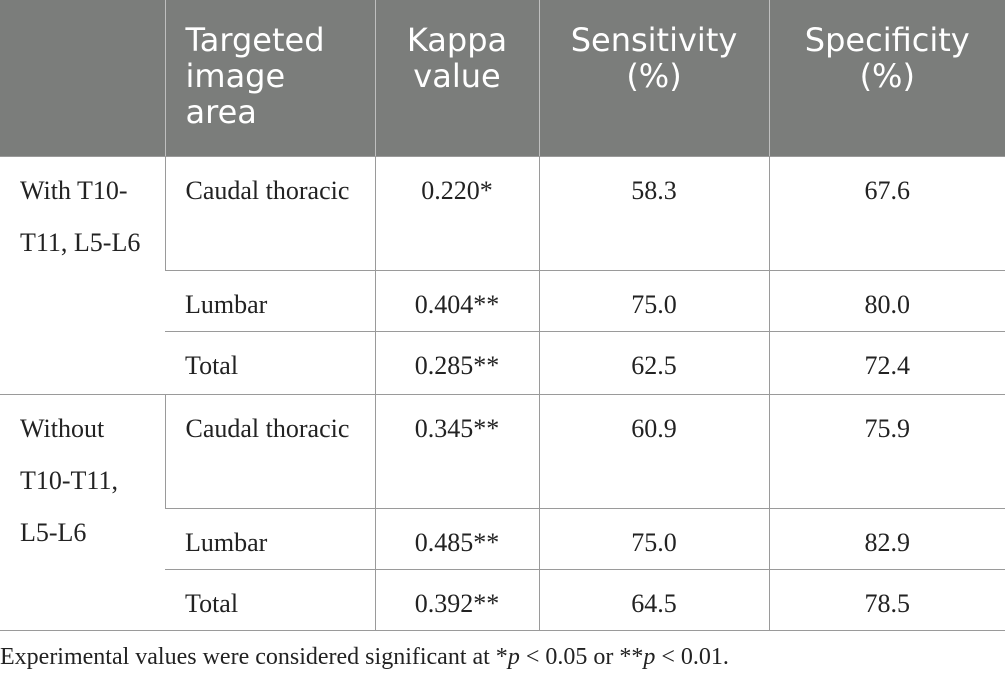  I want to click on kappa-cell: 0.345**, so click(456, 451).